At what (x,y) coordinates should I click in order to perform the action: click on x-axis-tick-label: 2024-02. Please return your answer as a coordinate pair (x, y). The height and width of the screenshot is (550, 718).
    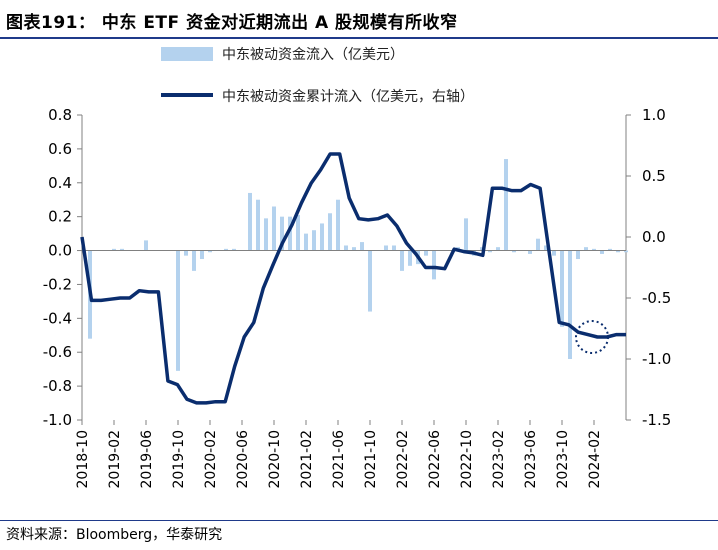
    Looking at the image, I should click on (595, 459).